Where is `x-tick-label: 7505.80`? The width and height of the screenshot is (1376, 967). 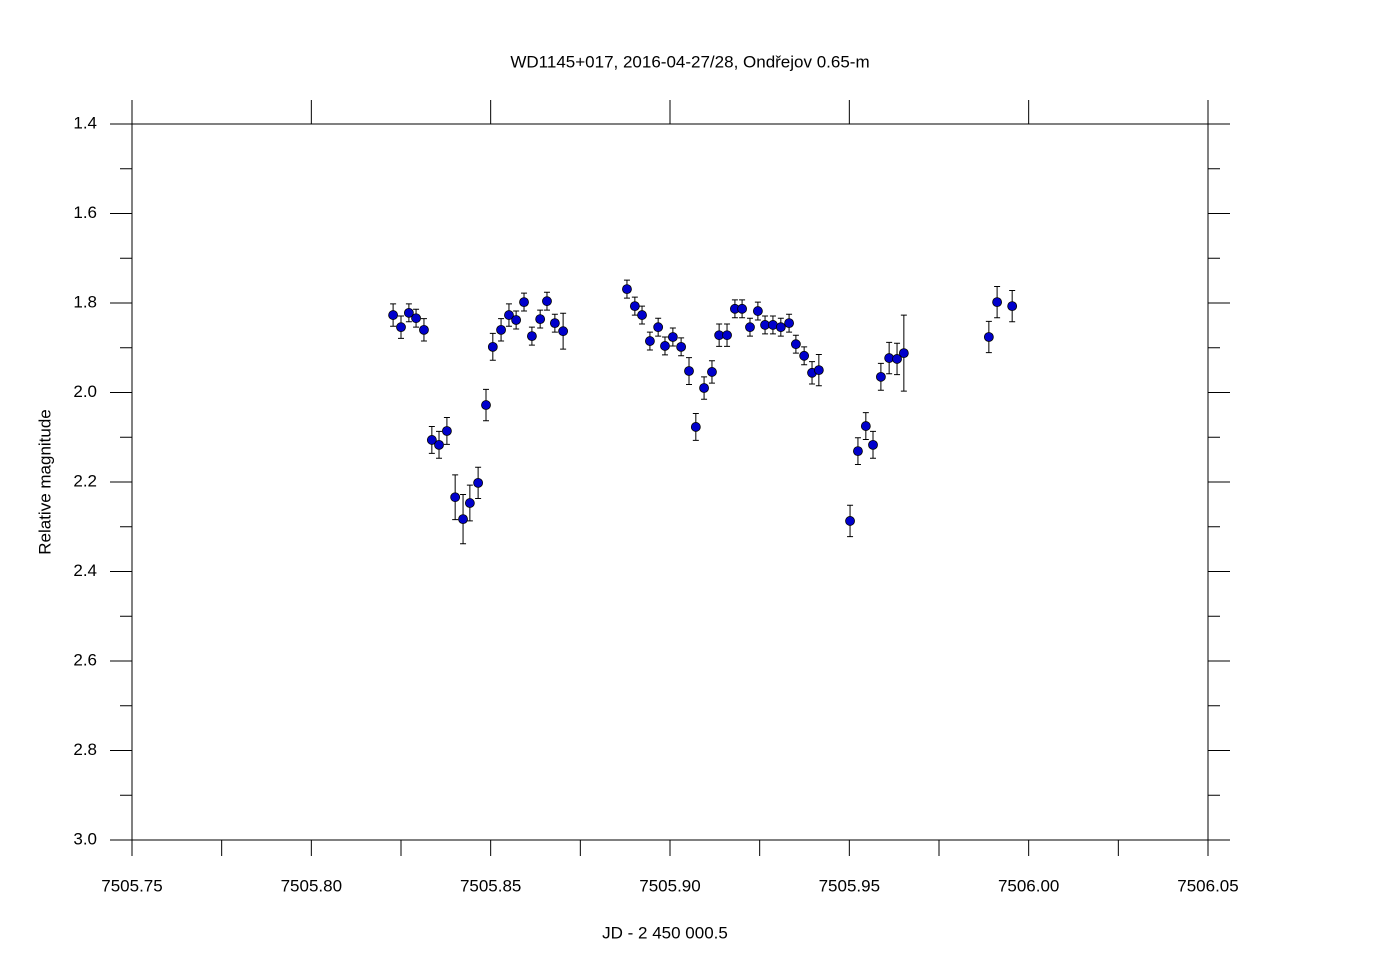 x-tick-label: 7505.80 is located at coordinates (311, 885).